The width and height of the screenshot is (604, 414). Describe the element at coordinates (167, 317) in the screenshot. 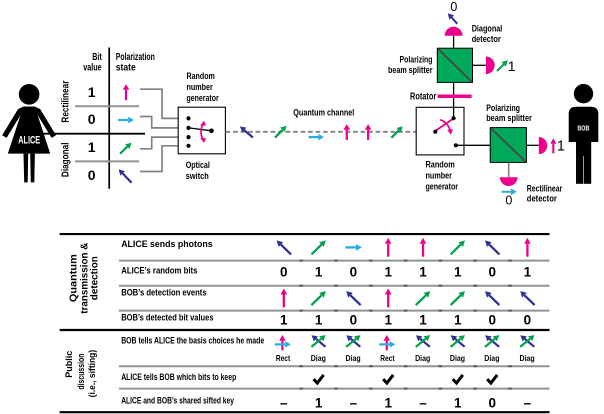

I see `svg-text: BOB’s detected bit values` at that location.